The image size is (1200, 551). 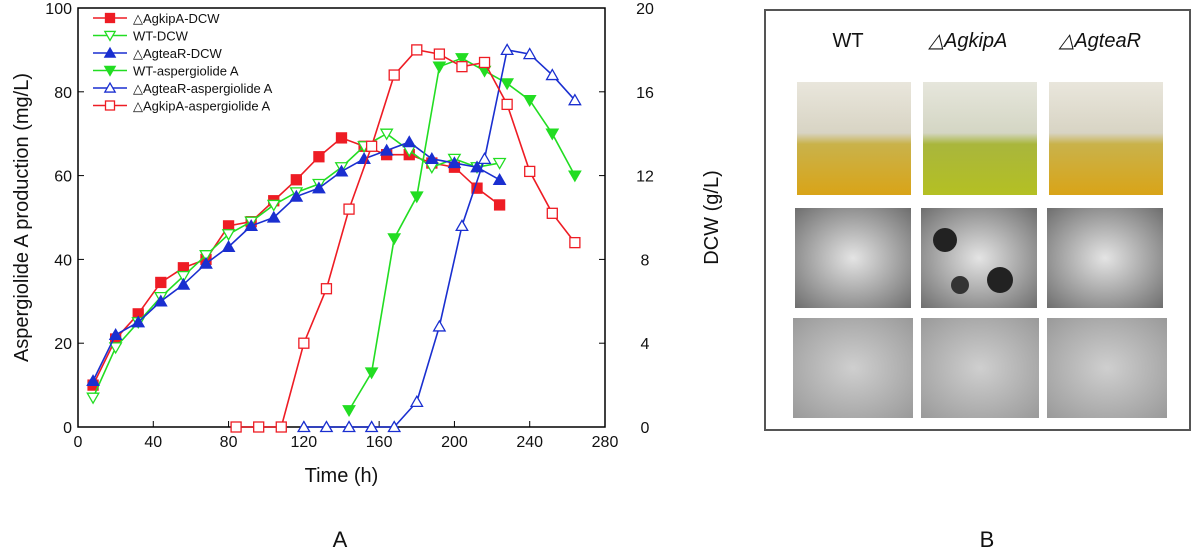 What do you see at coordinates (529, 442) in the screenshot?
I see `x-tick-label: 240` at bounding box center [529, 442].